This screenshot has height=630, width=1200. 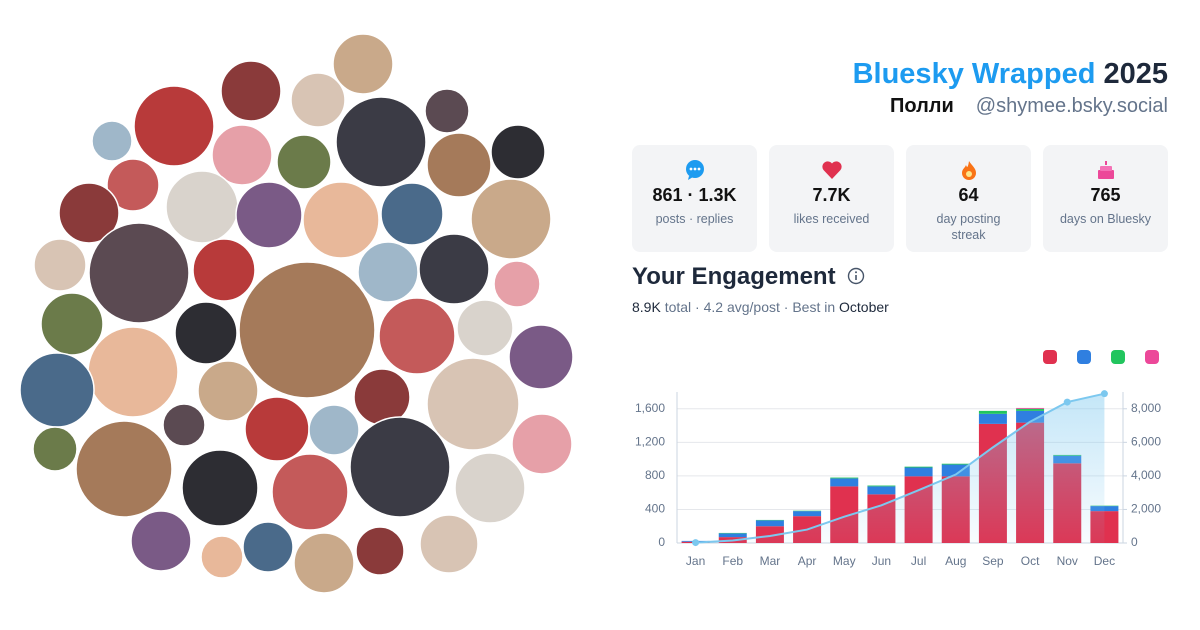 I want to click on heading-text: Your Engagement, so click(x=734, y=276).